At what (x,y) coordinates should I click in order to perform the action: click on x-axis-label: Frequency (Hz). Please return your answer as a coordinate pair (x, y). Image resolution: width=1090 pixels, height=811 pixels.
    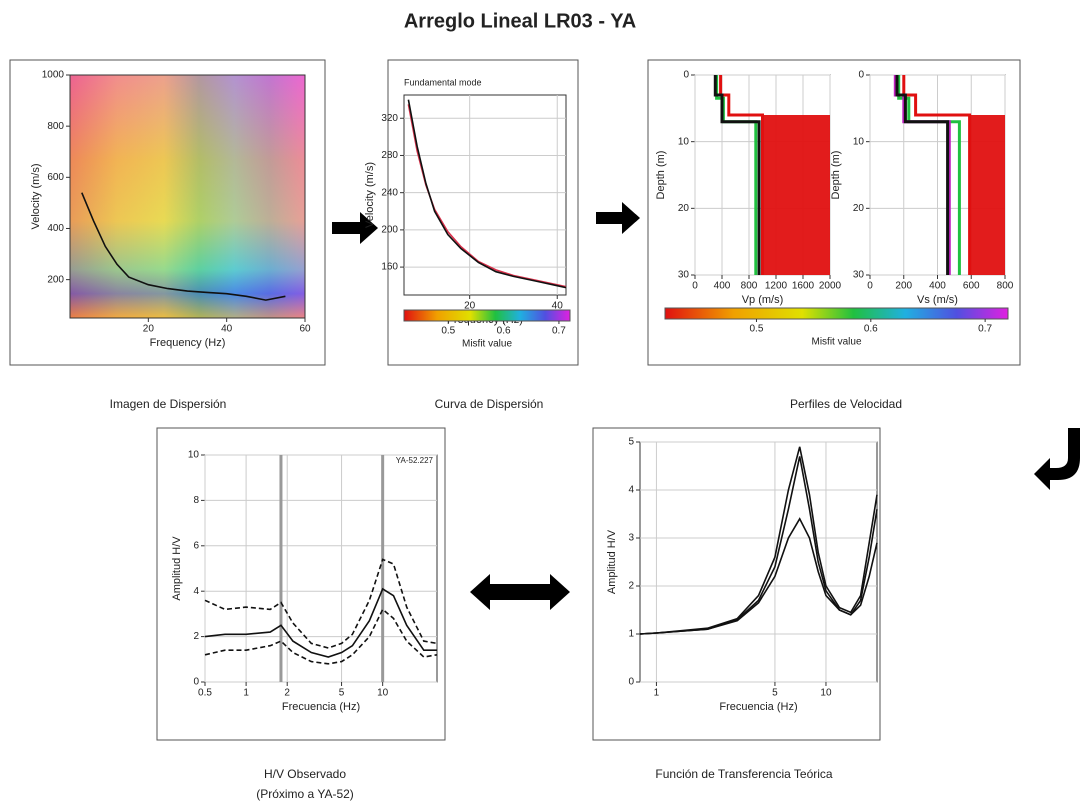
    Looking at the image, I should click on (188, 343).